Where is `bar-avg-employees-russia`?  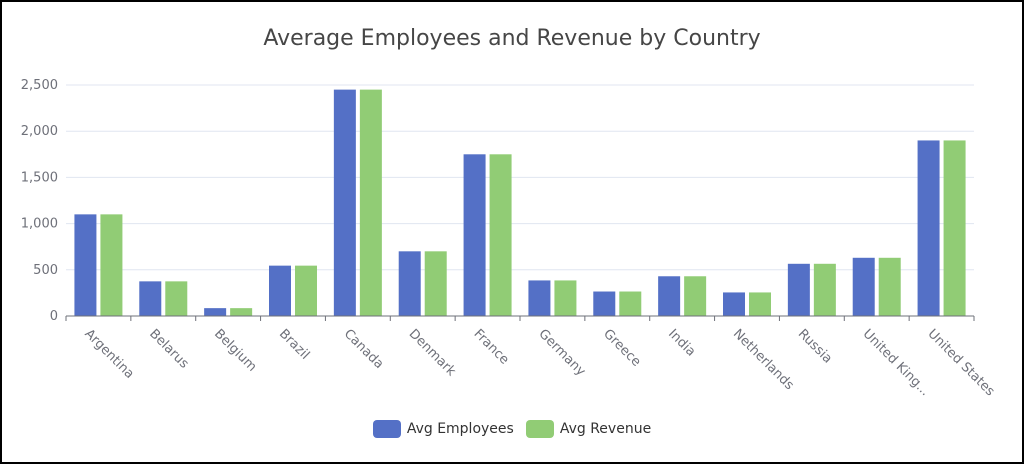
bar-avg-employees-russia is located at coordinates (798, 289).